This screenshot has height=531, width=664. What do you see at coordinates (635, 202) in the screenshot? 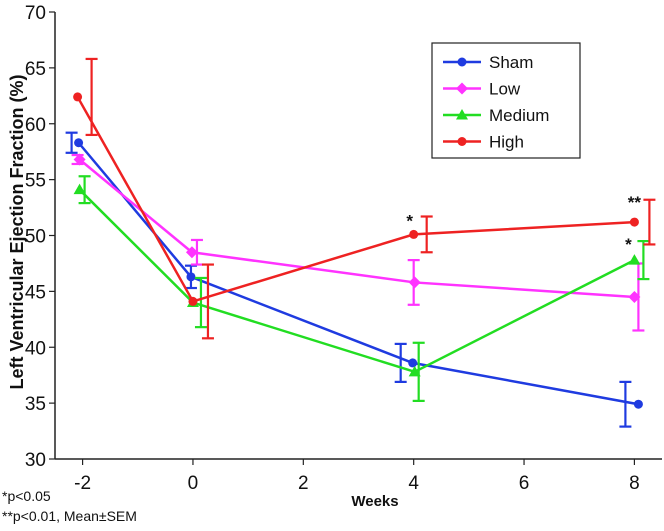
I see `significance-marker: **` at bounding box center [635, 202].